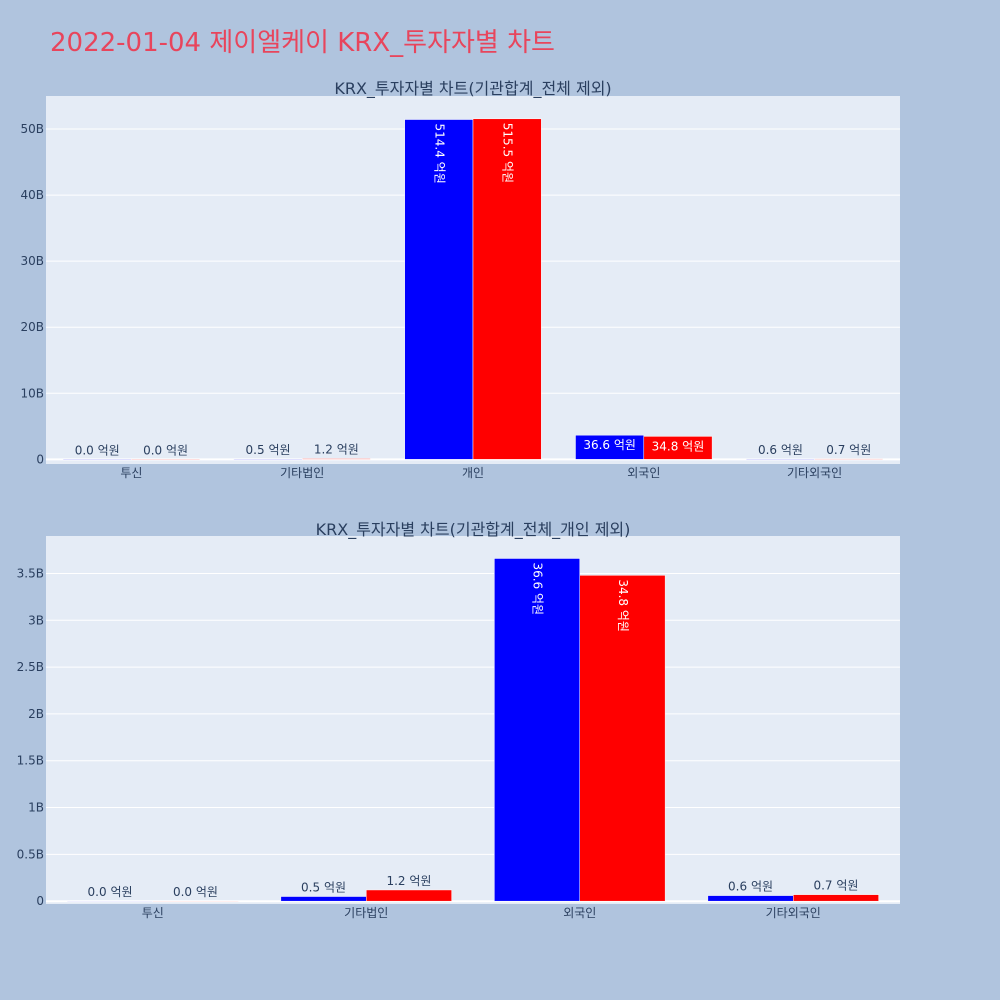 This screenshot has height=1000, width=1000. What do you see at coordinates (30, 854) in the screenshot?
I see `y-tick-label: 0.5B` at bounding box center [30, 854].